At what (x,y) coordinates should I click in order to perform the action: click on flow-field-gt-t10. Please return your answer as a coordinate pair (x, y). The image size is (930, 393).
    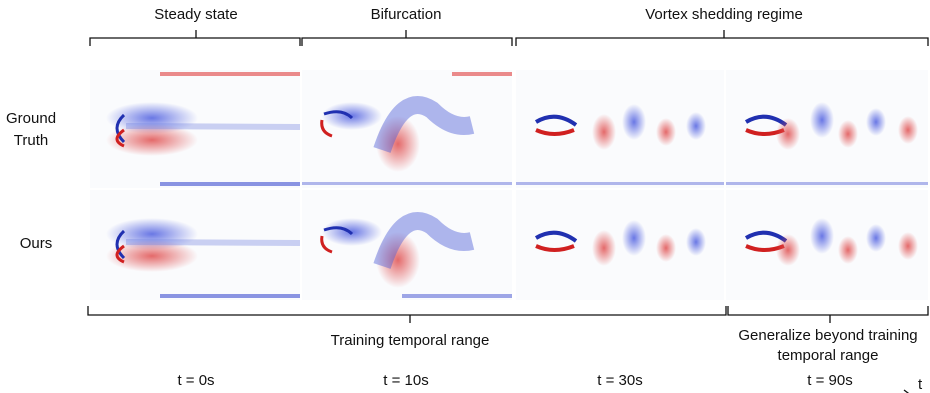
    Looking at the image, I should click on (407, 128).